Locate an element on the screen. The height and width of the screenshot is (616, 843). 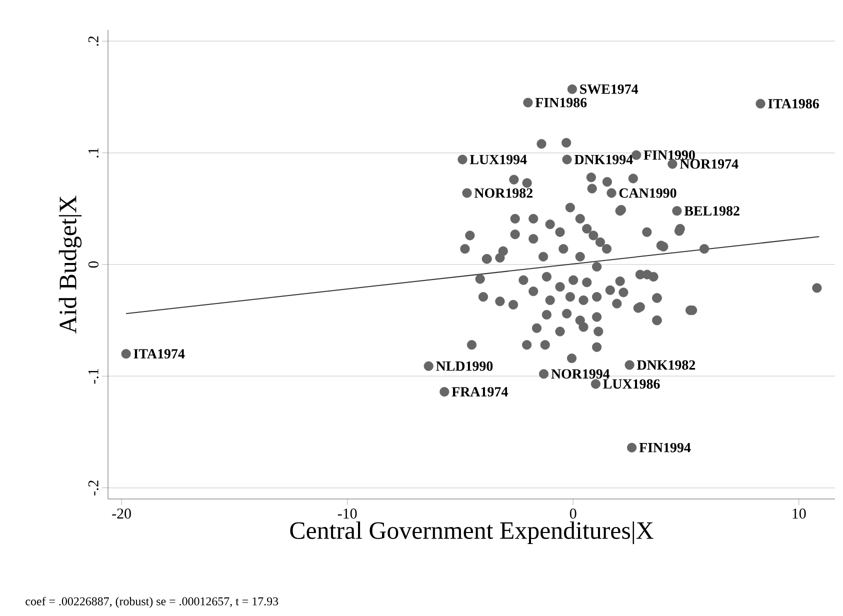
annotation: CAN1990 is located at coordinates (647, 193).